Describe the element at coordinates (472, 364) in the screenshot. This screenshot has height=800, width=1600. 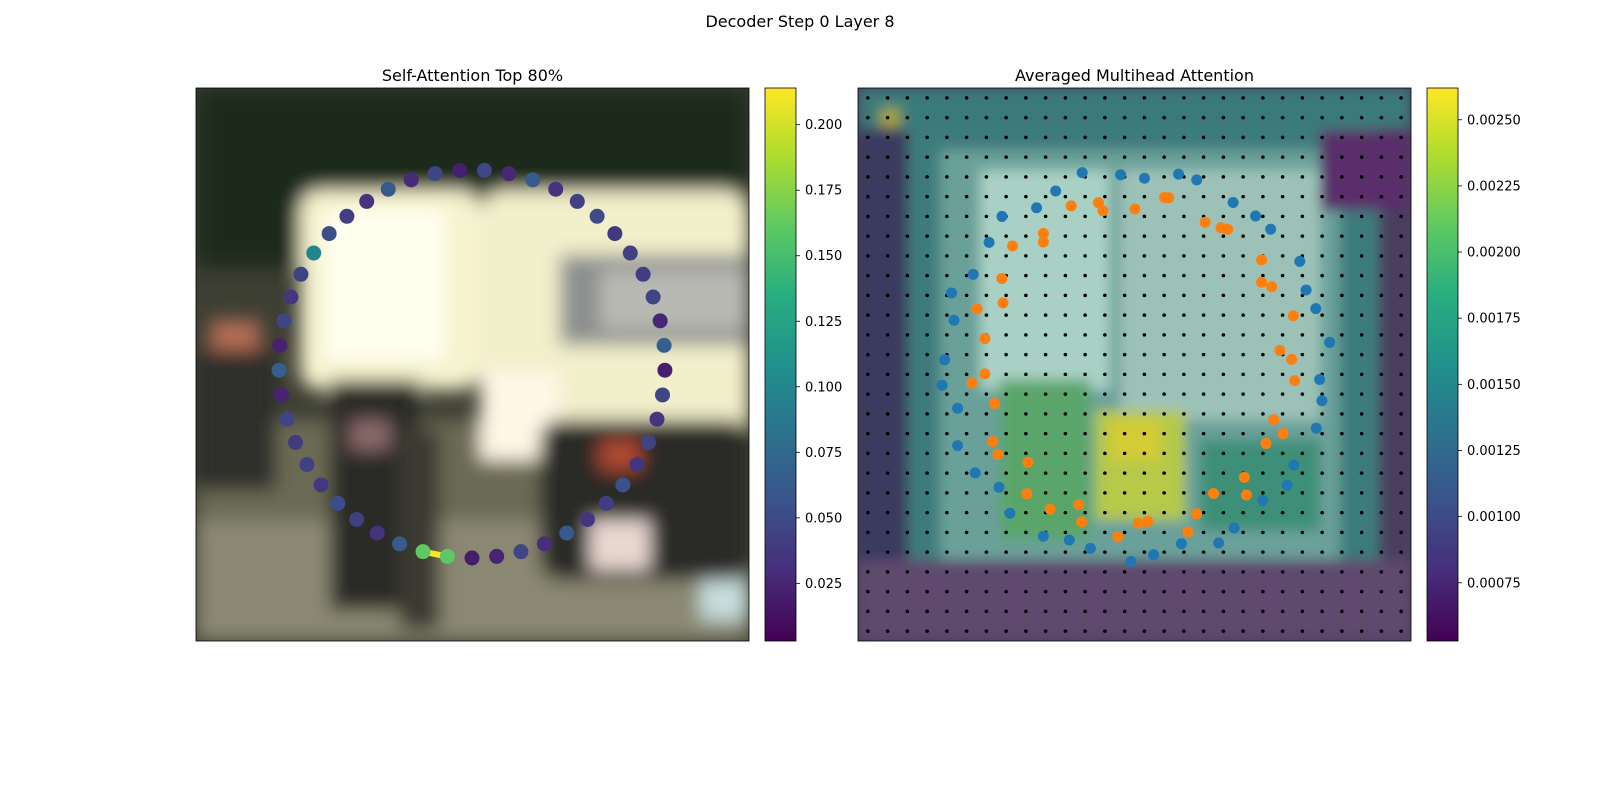
I see `left-point-layer` at that location.